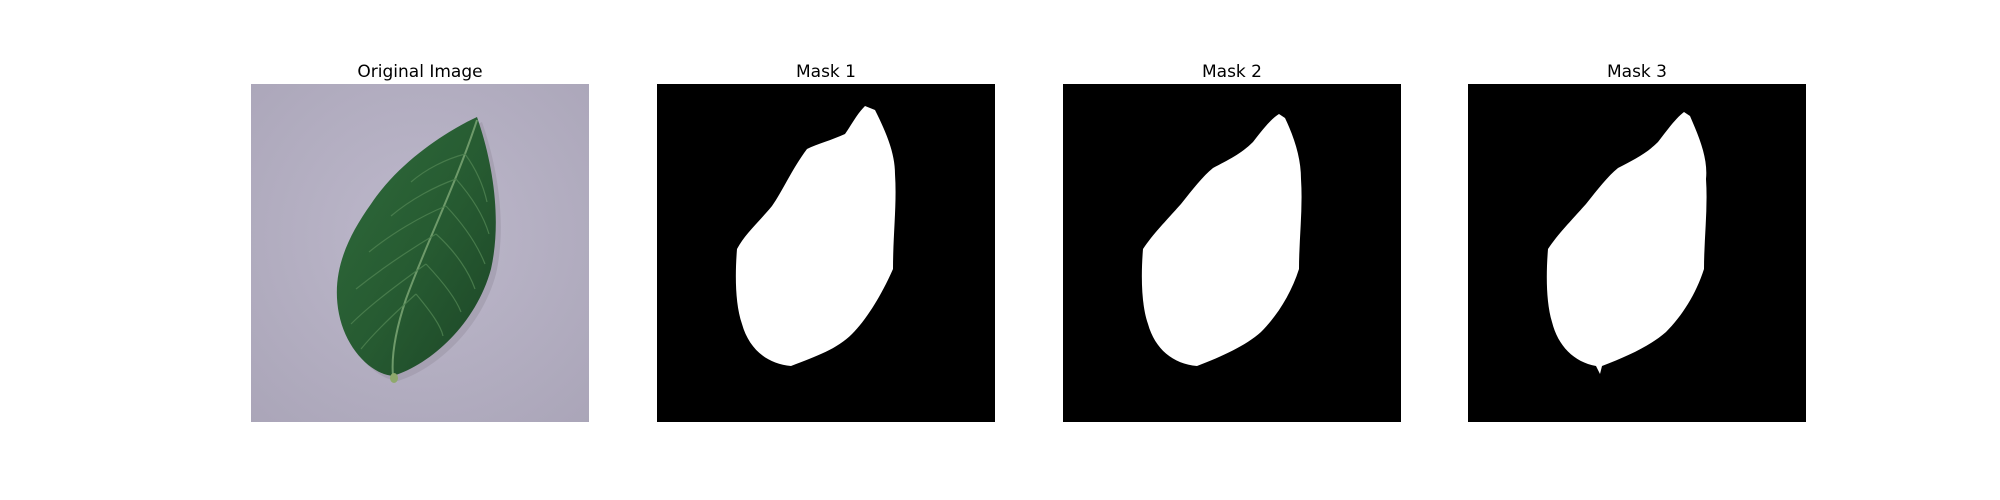  Describe the element at coordinates (420, 253) in the screenshot. I see `original-image` at that location.